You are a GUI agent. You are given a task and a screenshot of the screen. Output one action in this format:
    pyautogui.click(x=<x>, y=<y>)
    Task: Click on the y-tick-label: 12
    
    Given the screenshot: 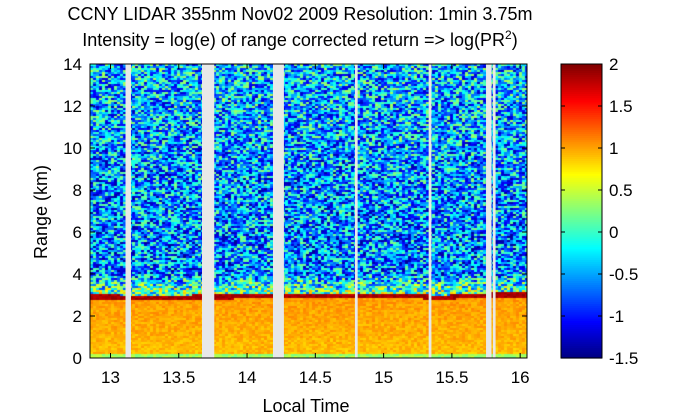 What is the action you would take?
    pyautogui.click(x=72, y=106)
    